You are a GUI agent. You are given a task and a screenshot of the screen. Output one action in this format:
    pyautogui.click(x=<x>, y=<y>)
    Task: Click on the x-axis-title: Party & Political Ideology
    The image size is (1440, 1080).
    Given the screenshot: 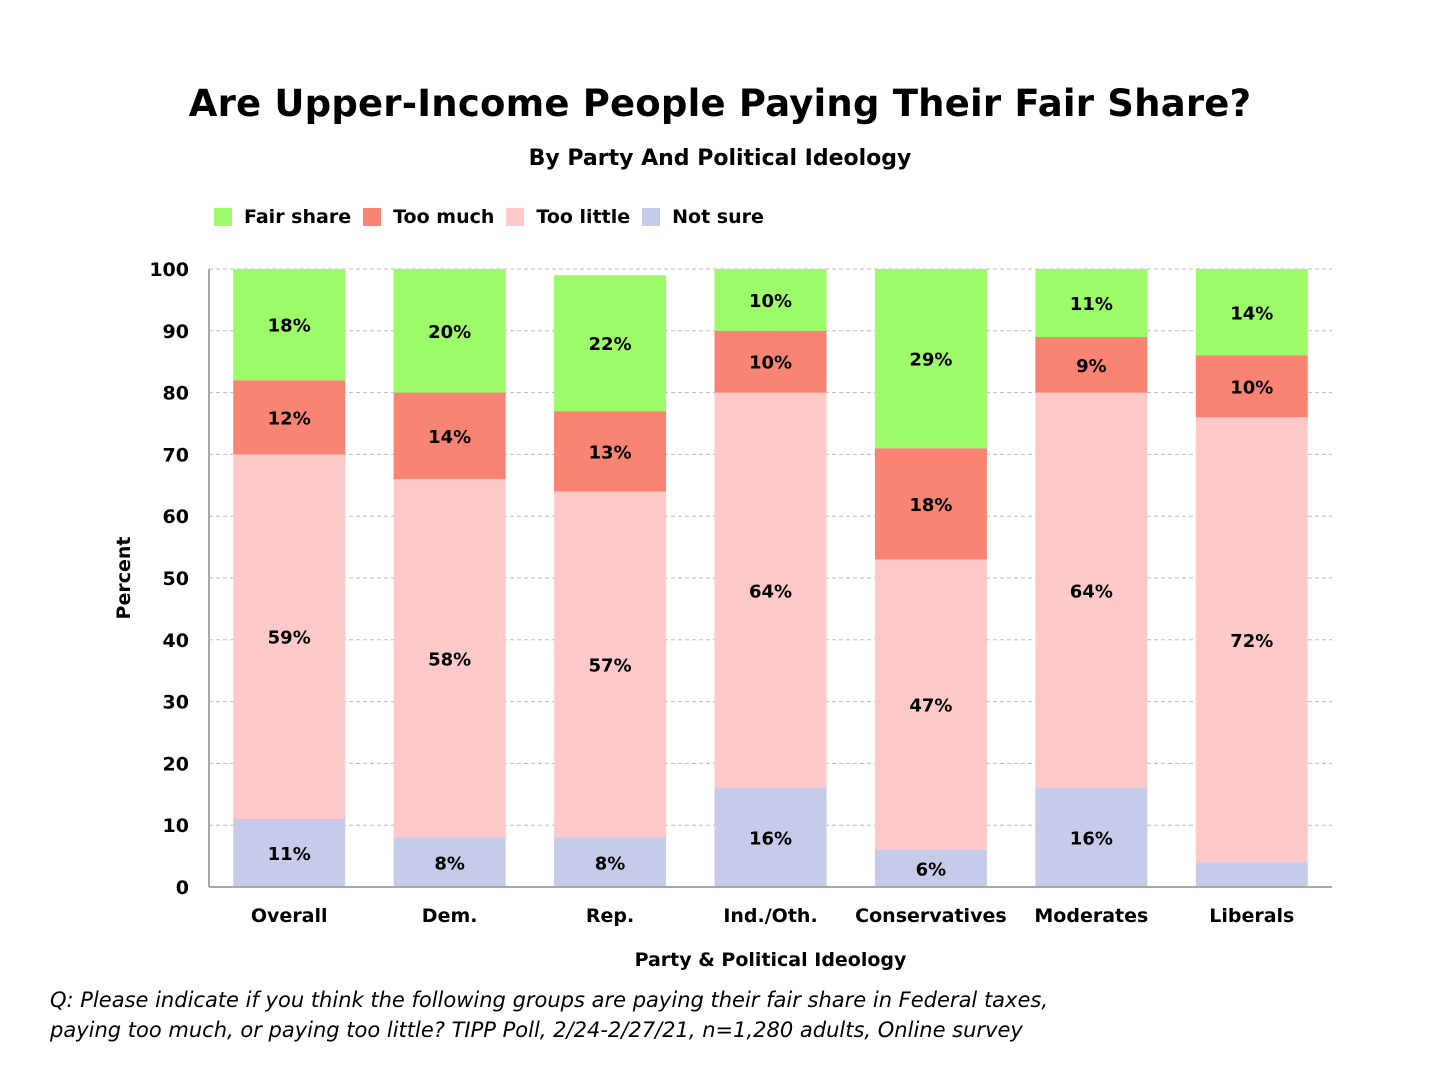 What is the action you would take?
    pyautogui.click(x=771, y=960)
    